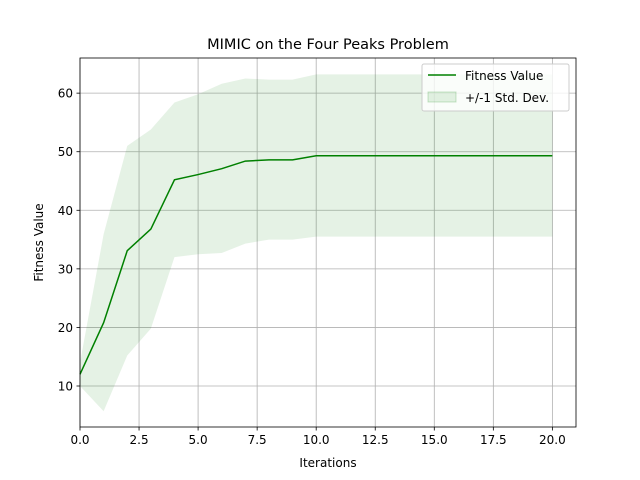 Image resolution: width=640 pixels, height=480 pixels. Describe the element at coordinates (65, 328) in the screenshot. I see `y-tick-label: 20` at that location.